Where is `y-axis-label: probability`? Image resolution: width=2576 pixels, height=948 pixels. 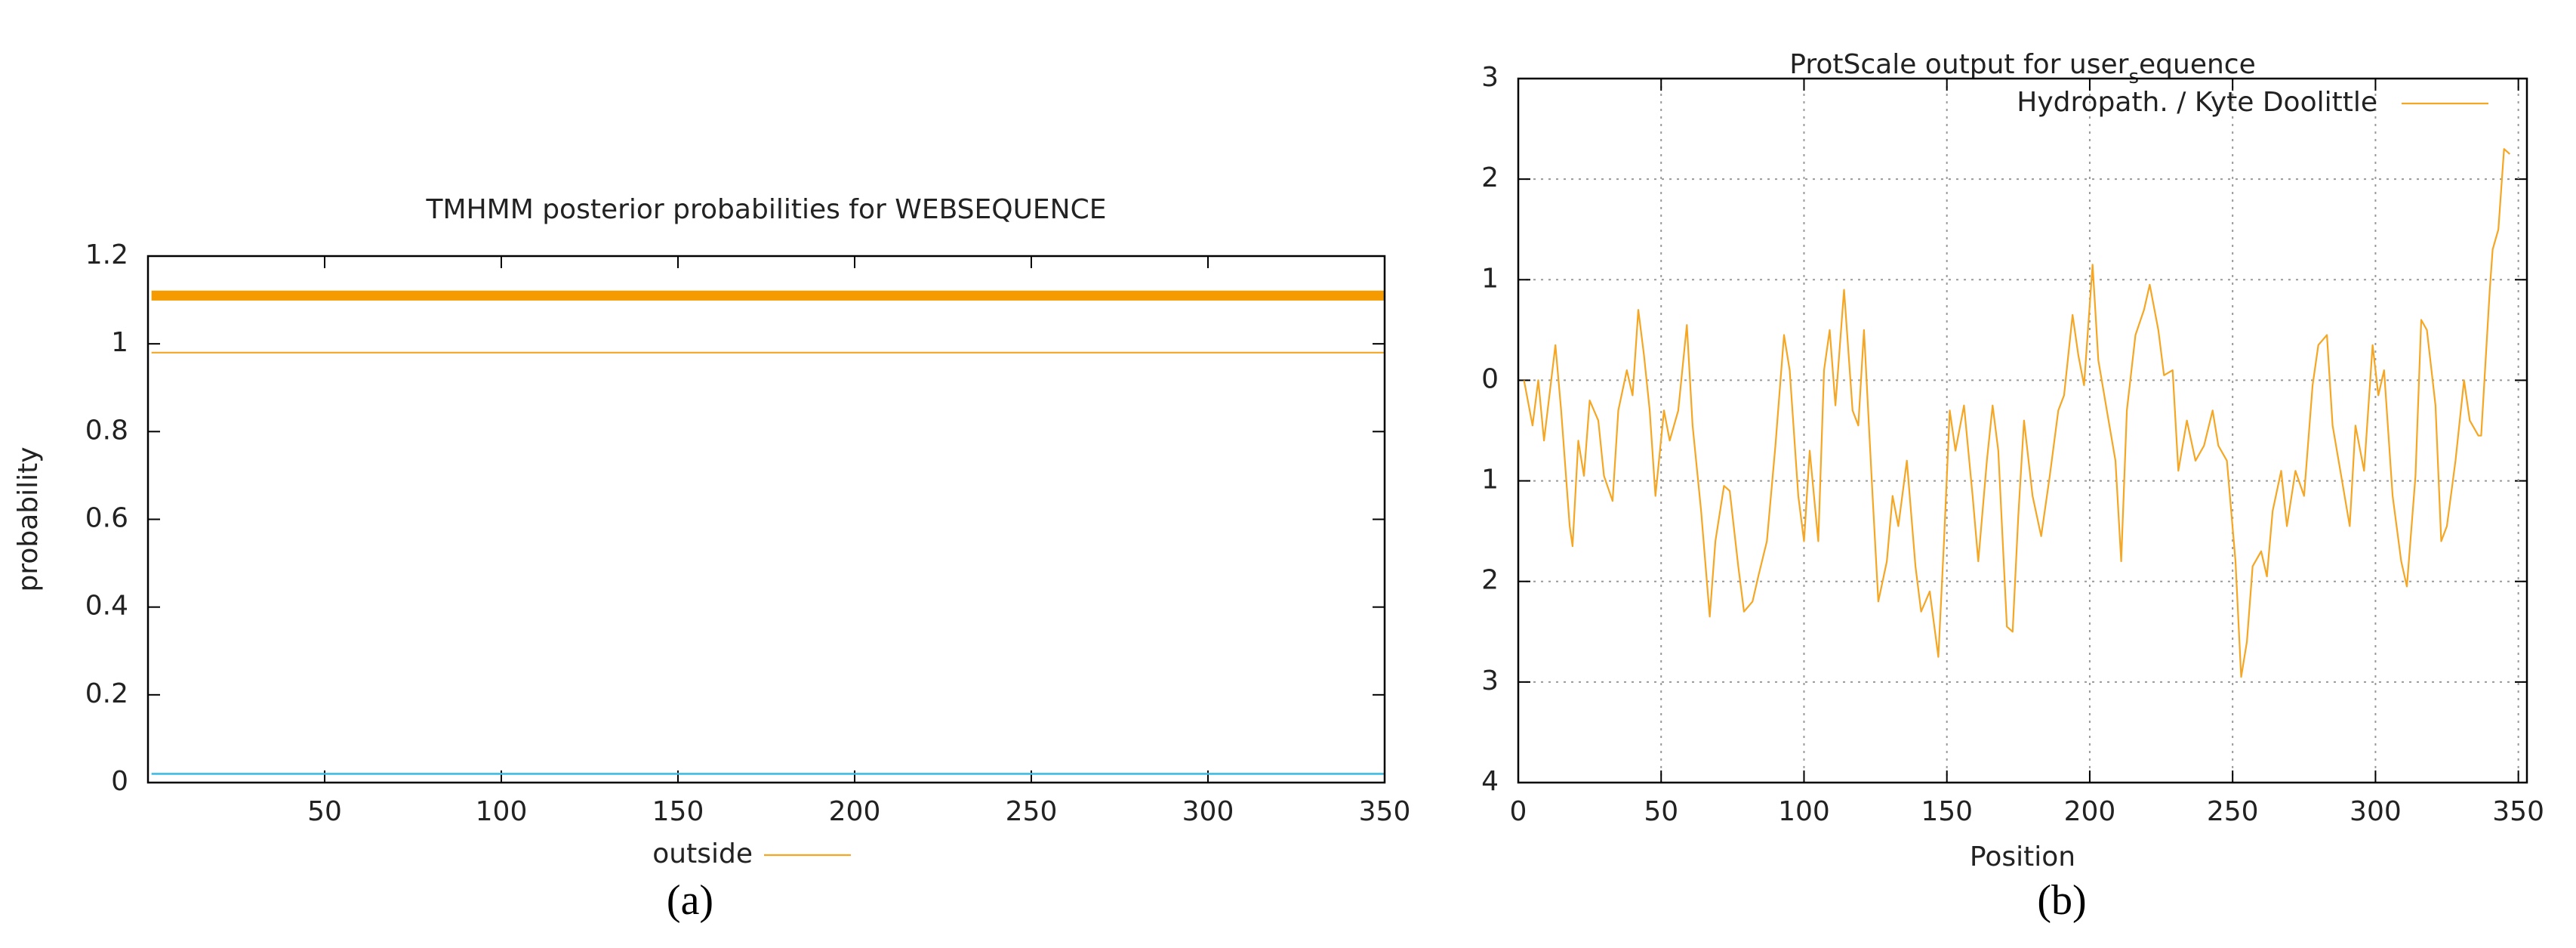 y-axis-label: probability is located at coordinates (28, 518).